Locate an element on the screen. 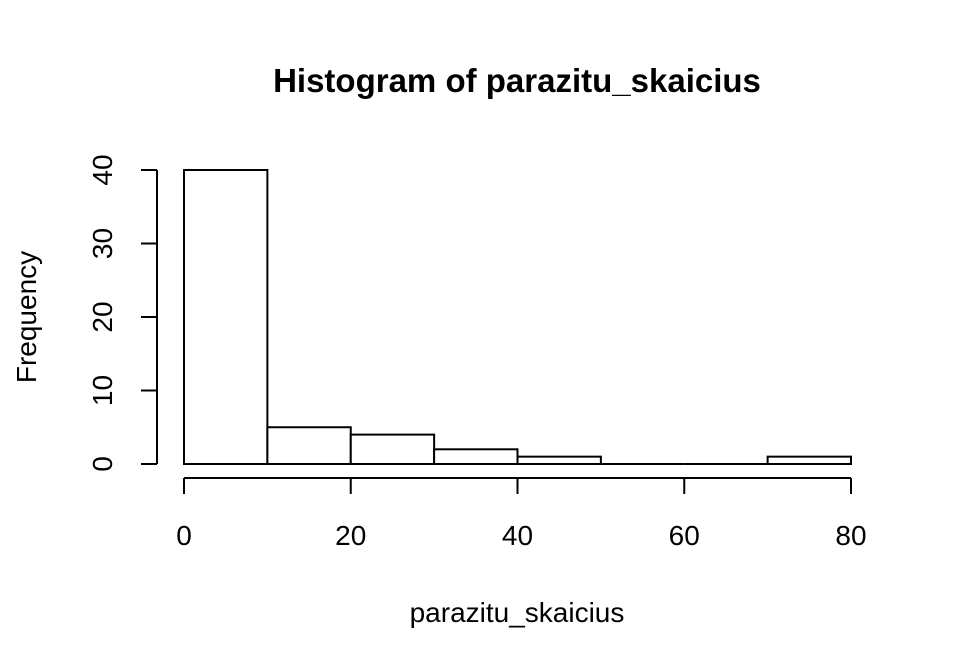 Image resolution: width=960 pixels, height=672 pixels. x-tick-label: 20 is located at coordinates (350, 535).